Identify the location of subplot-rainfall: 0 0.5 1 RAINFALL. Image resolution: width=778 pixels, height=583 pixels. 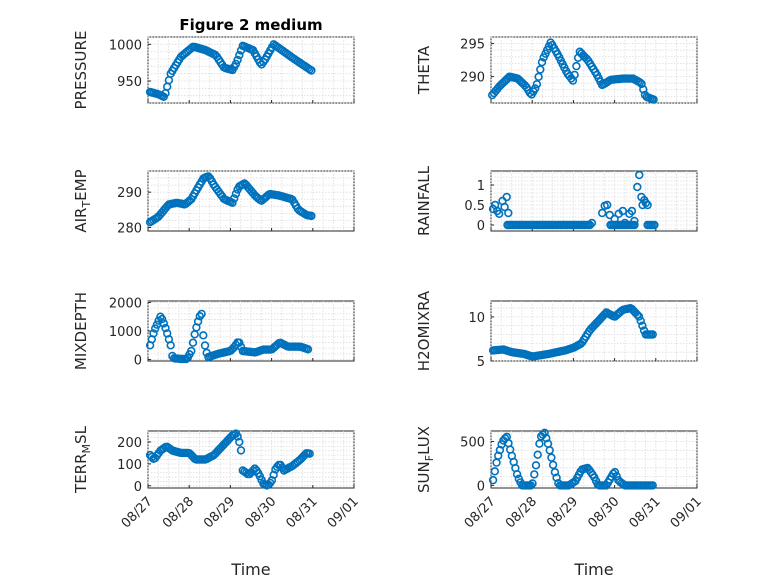
(556, 200).